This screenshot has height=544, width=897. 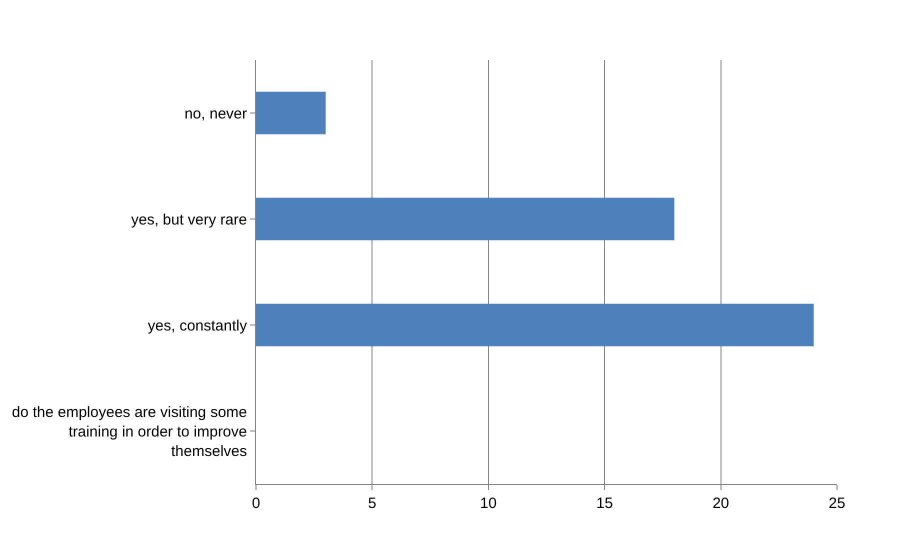 I want to click on y-tick-label: yes, but very rare, so click(x=189, y=219).